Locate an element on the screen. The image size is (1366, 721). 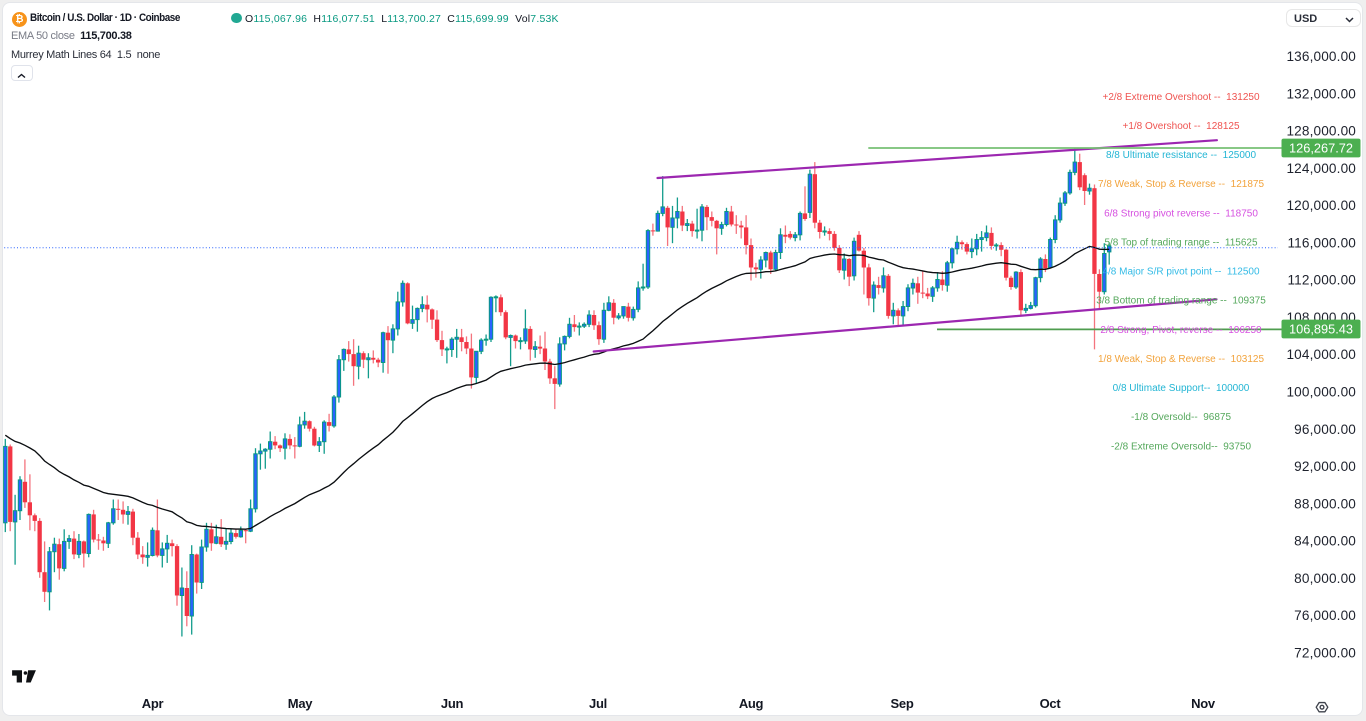
svg-text: 88,000.00 is located at coordinates (1325, 503).